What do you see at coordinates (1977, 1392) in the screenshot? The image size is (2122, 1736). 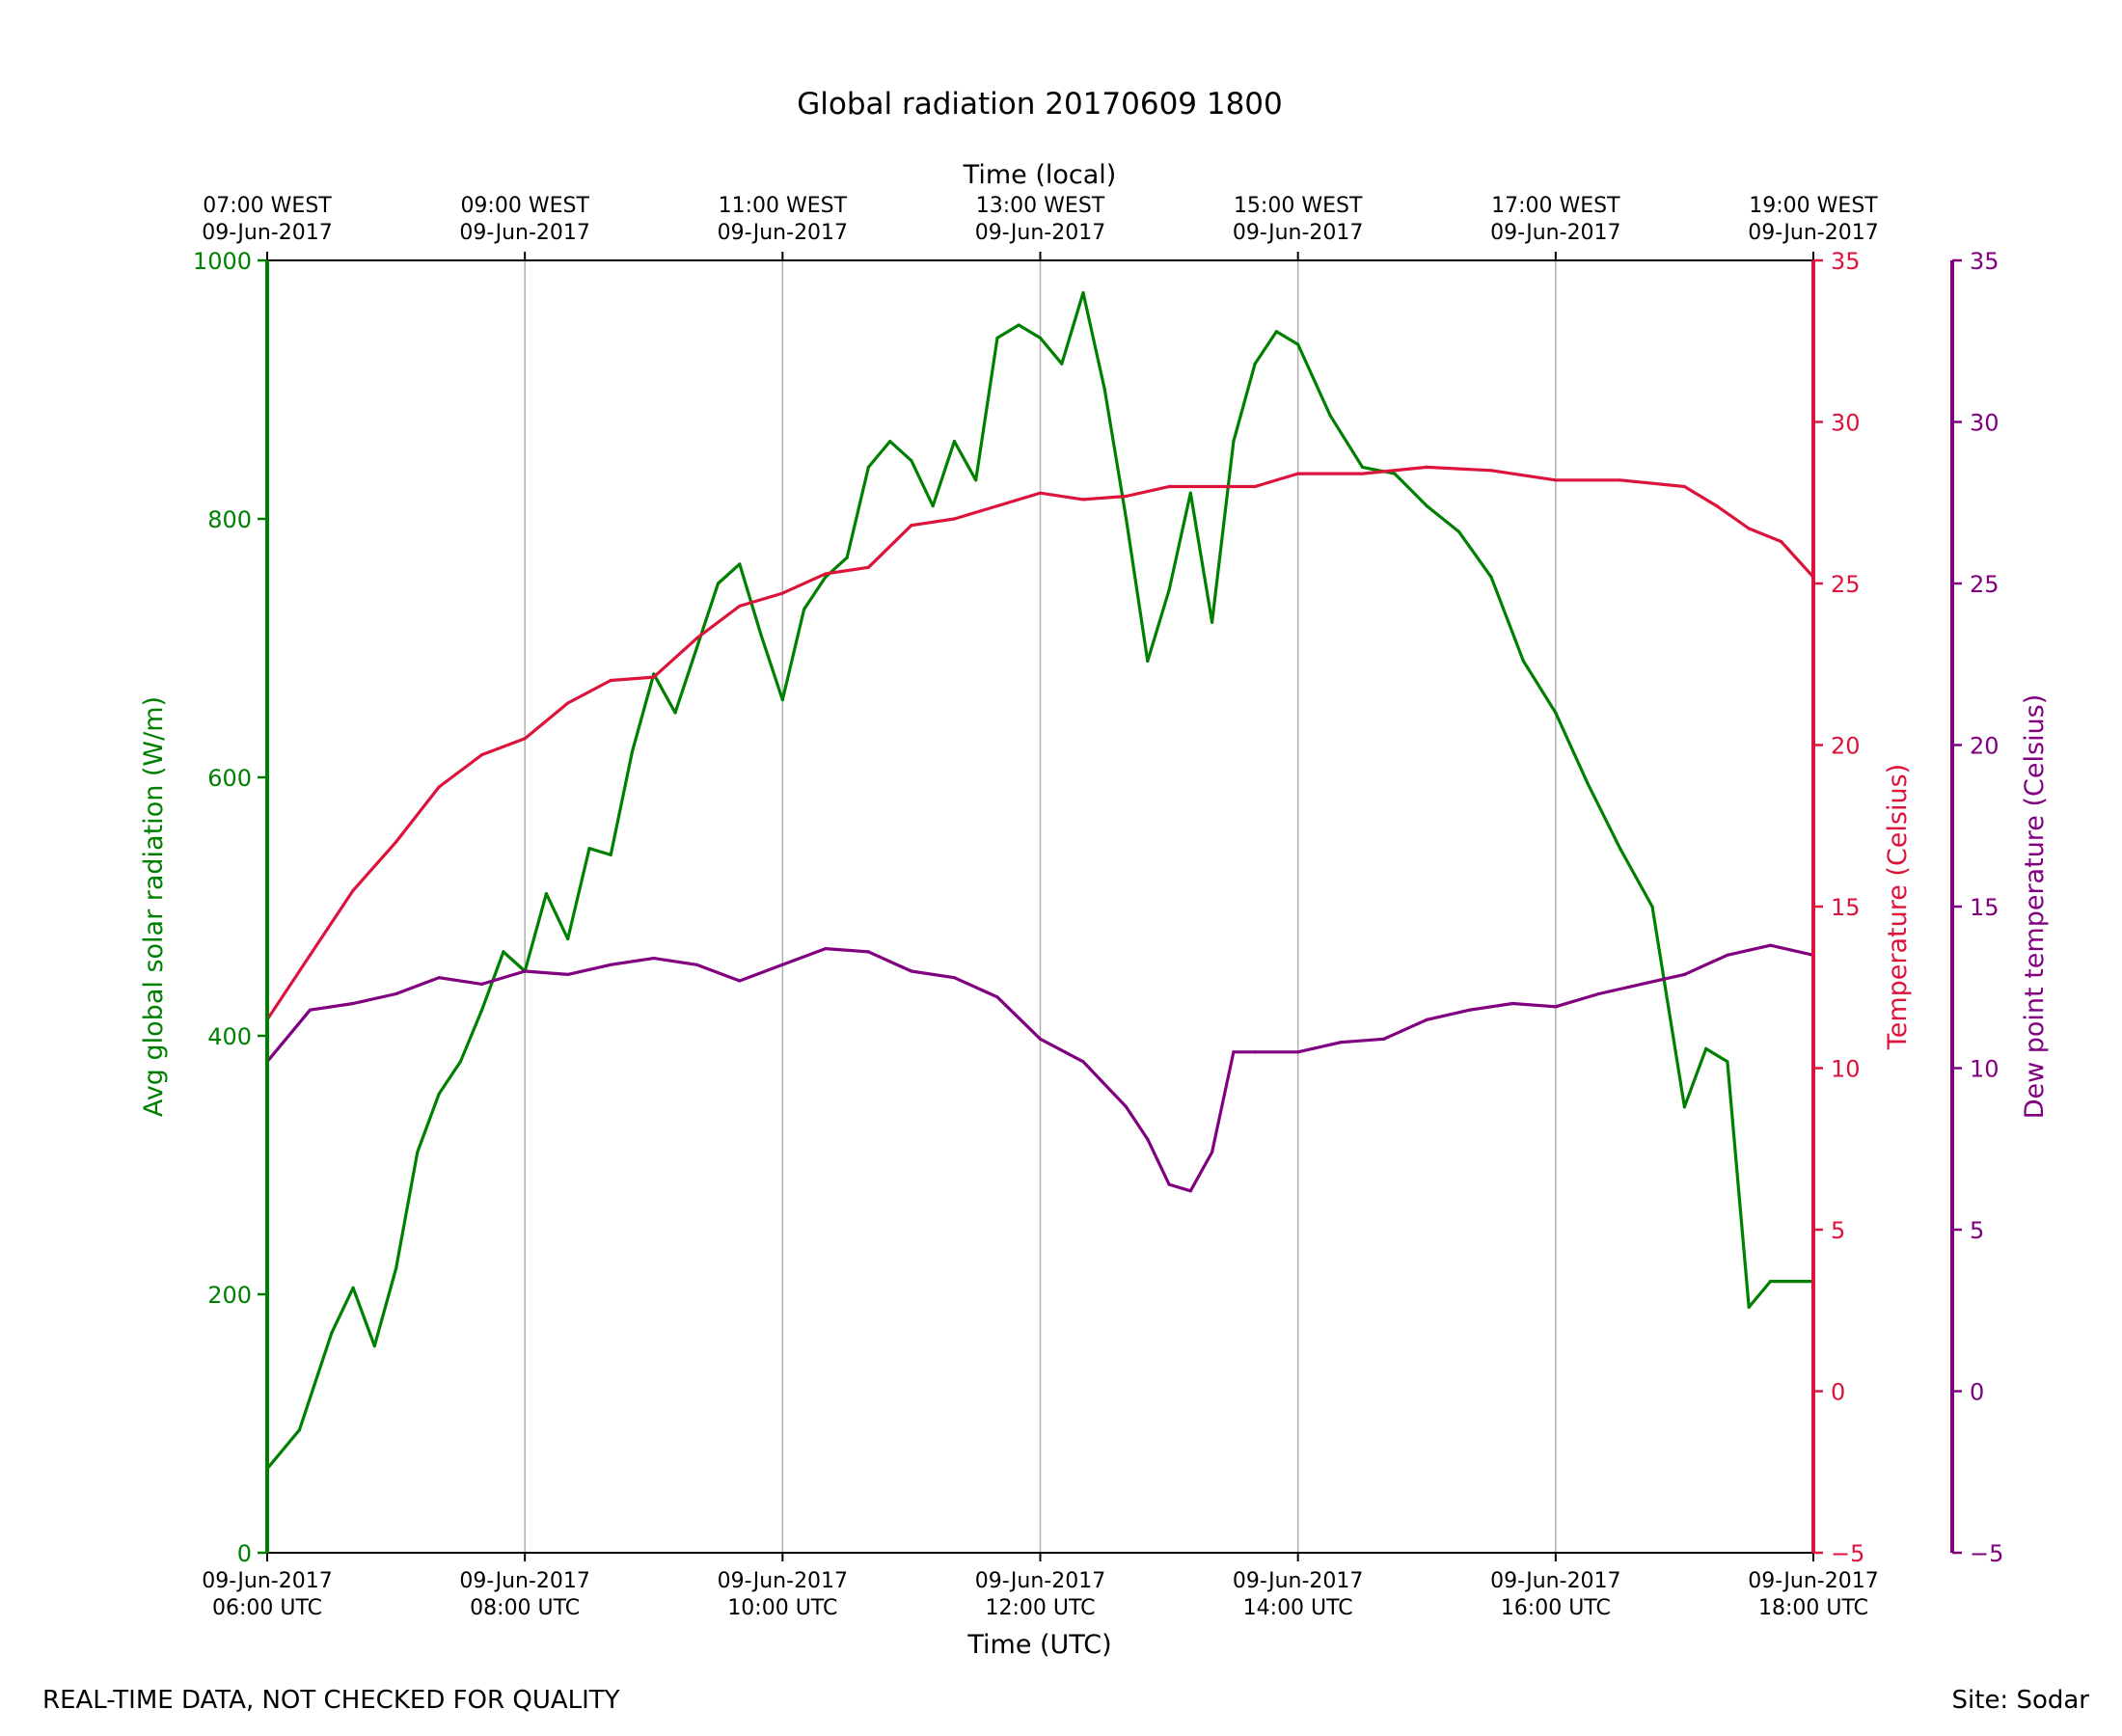 I see `dewpoint-axis-tick-label: 0` at bounding box center [1977, 1392].